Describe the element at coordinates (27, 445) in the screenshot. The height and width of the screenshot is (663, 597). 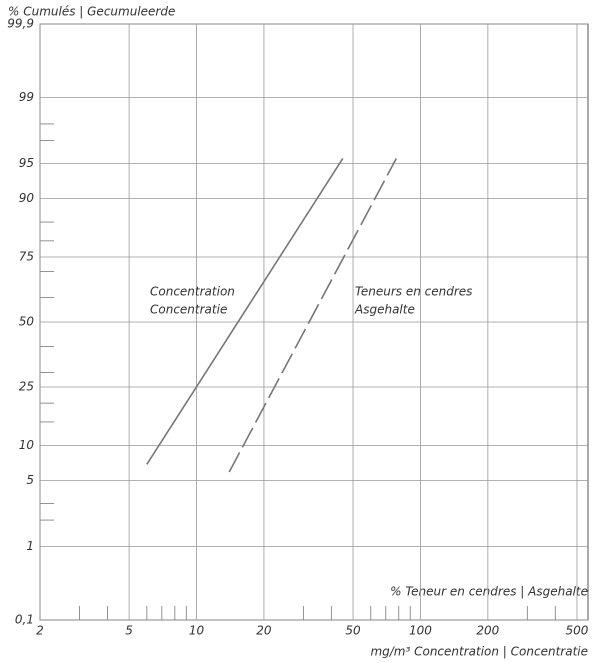
I see `y-tick-label: 10` at that location.